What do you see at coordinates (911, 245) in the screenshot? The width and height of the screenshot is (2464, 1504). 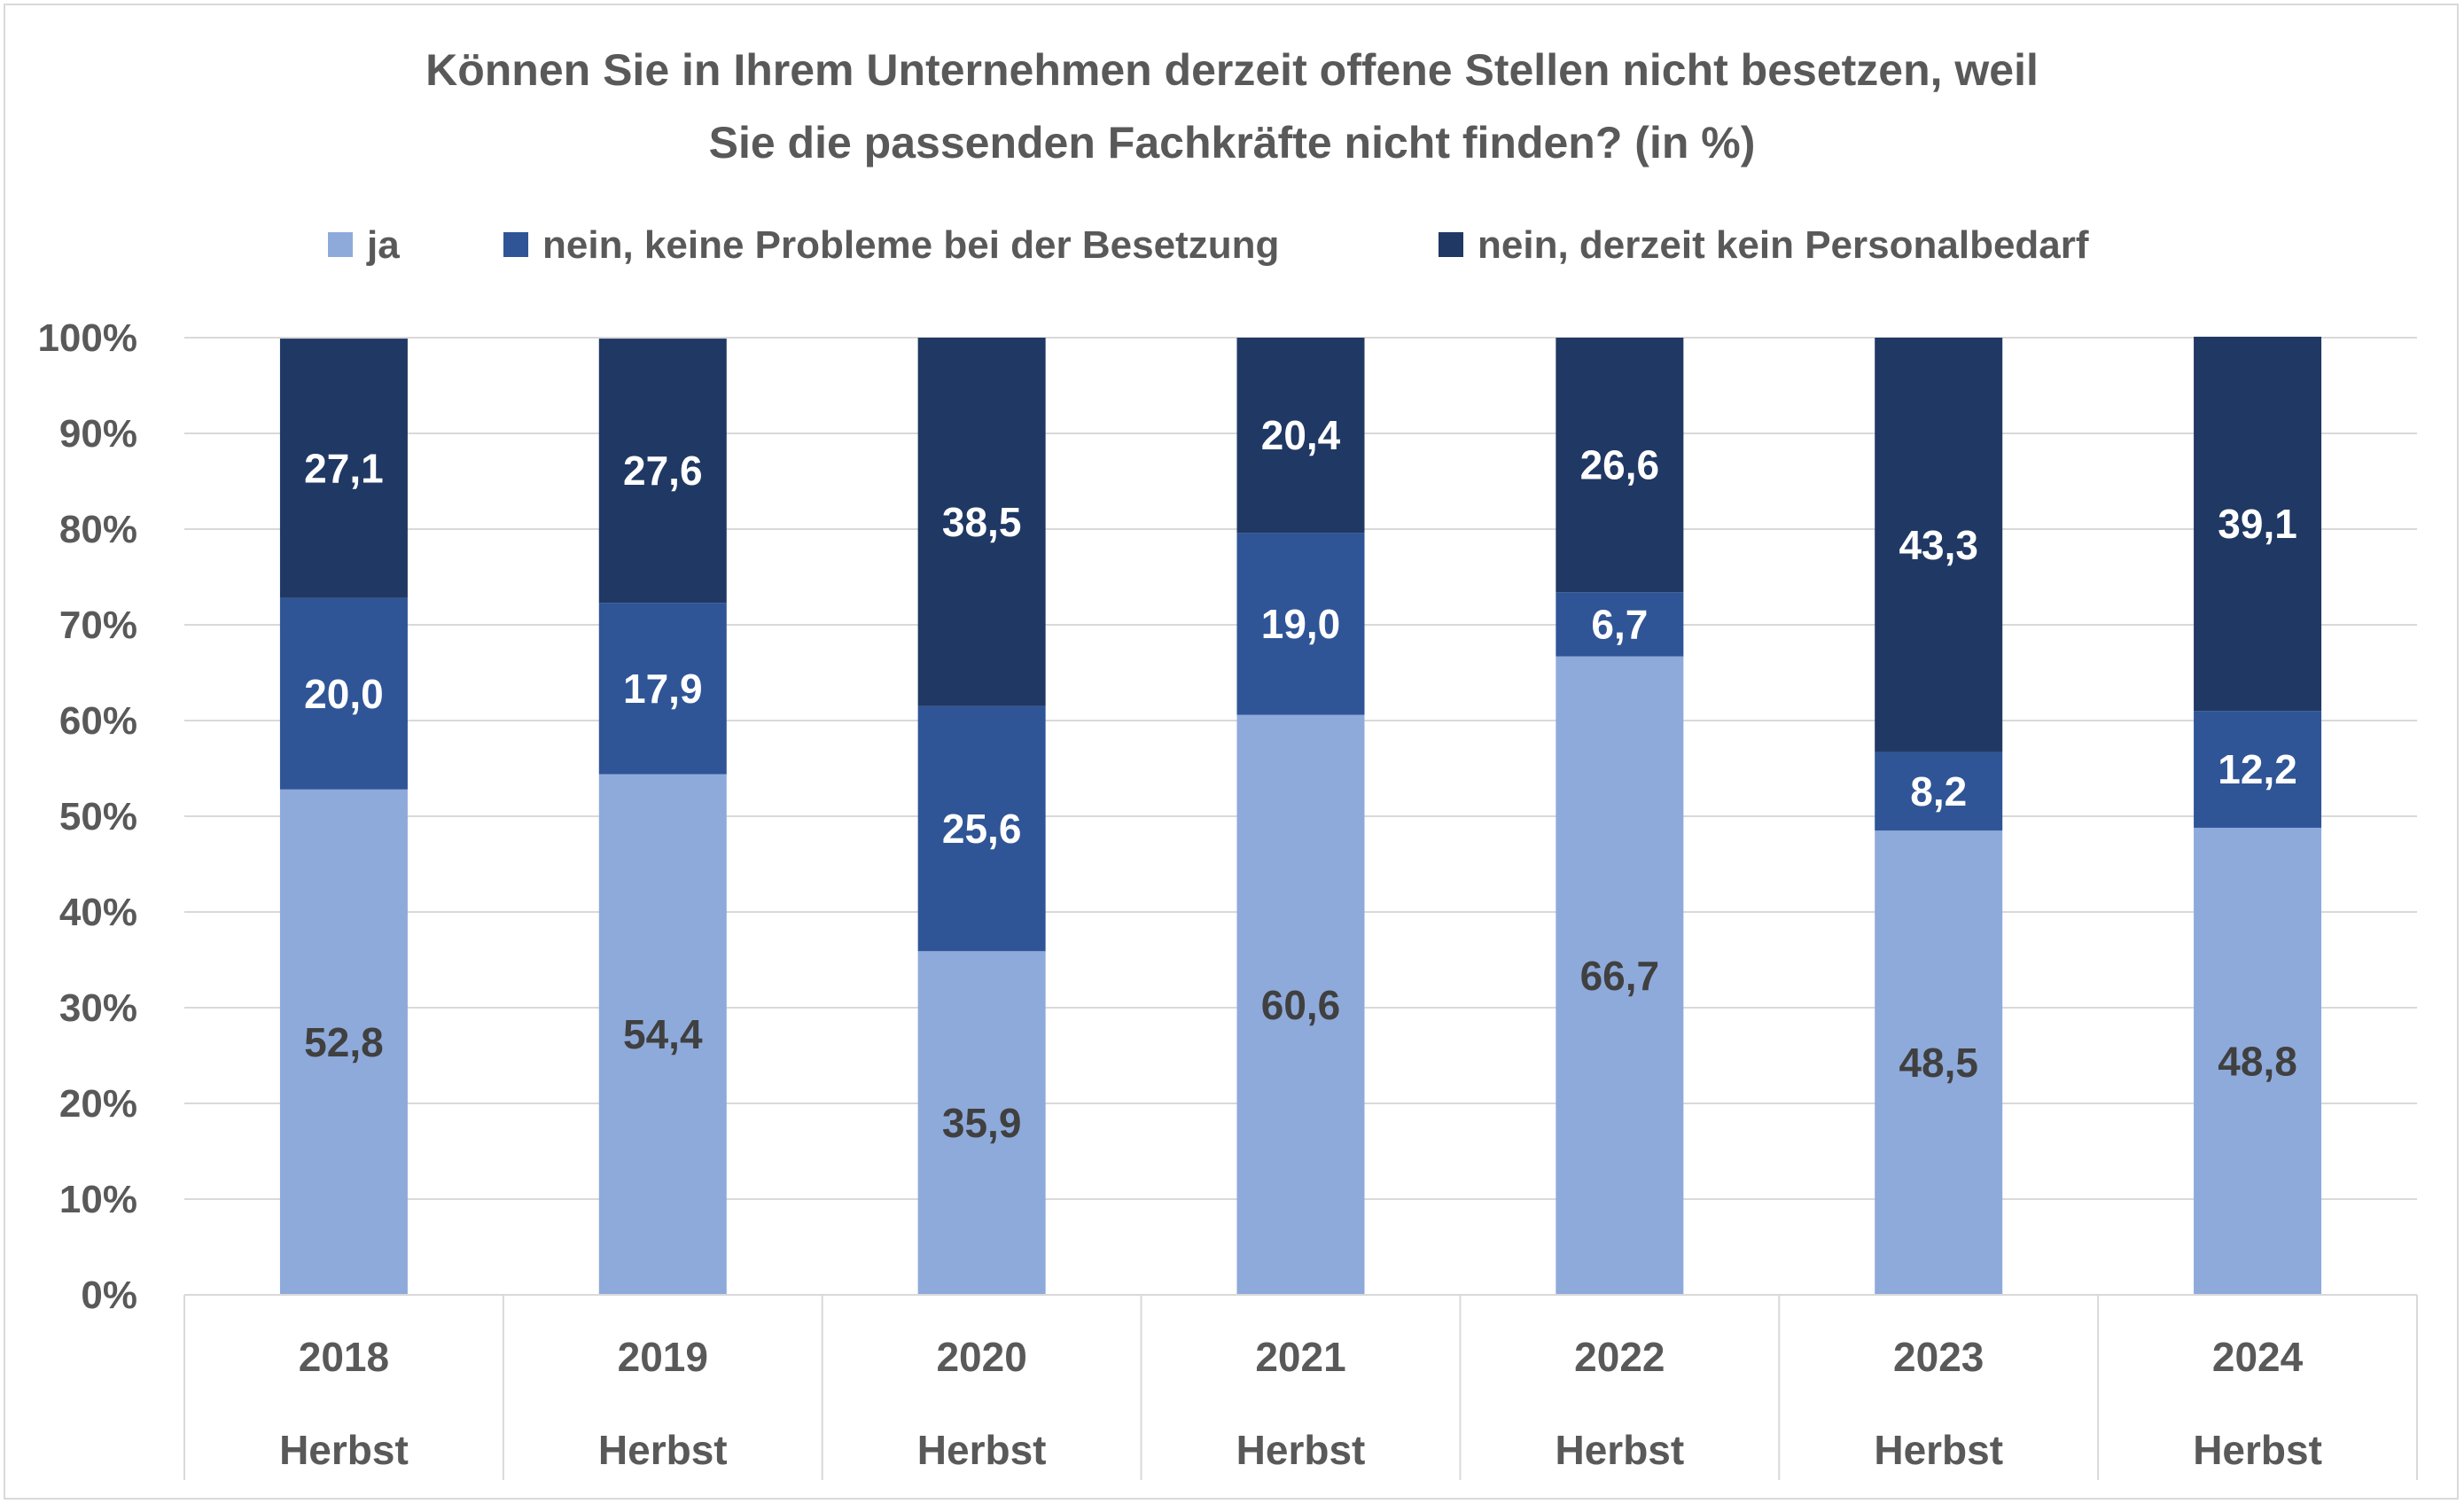 I see `legend-label: nein, keine Probleme bei der Besetzung` at bounding box center [911, 245].